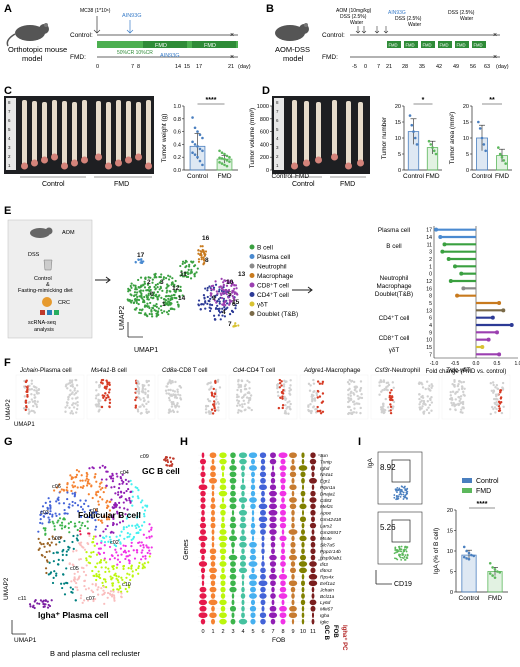 The height and width of the screenshot is (667, 520). Describe the element at coordinates (292, 32) in the screenshot. I see `mouse-icon-b` at that location.